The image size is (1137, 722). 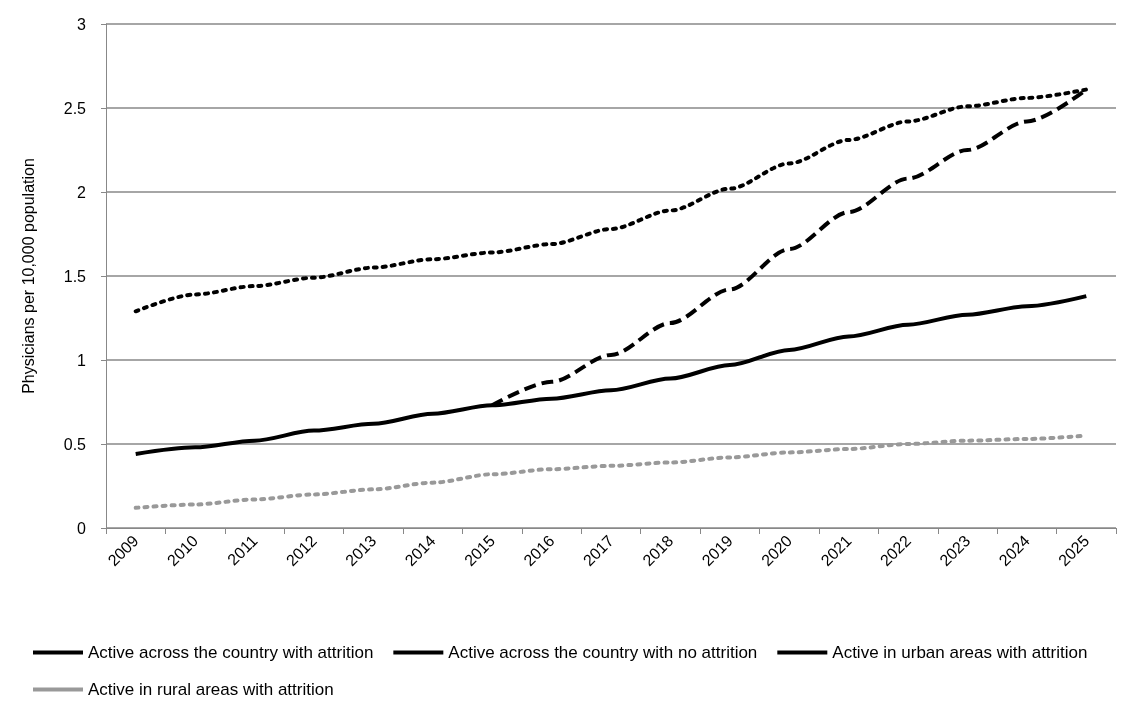 I want to click on y-axis-title: Physicians per 10,000 population, so click(x=28, y=276).